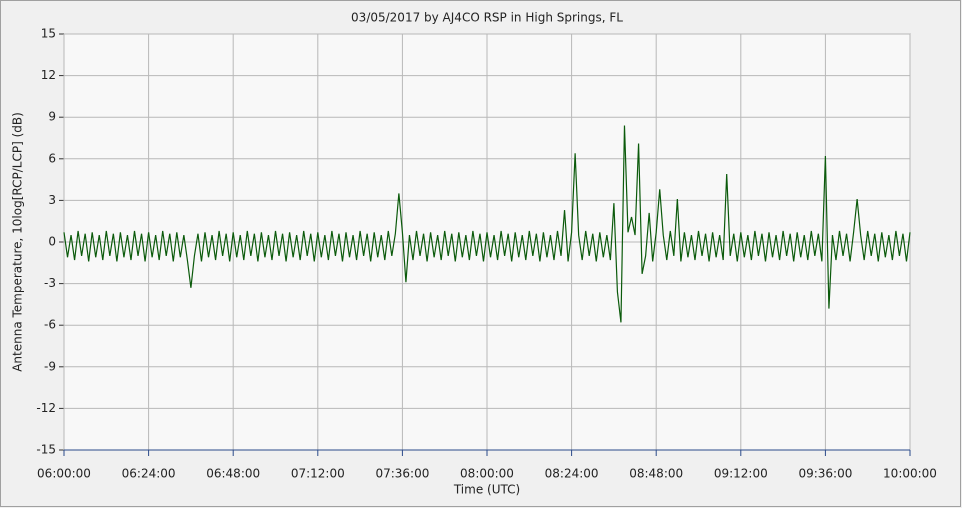 This screenshot has height=508, width=962. What do you see at coordinates (48, 34) in the screenshot?
I see `y-tick-label: 15` at bounding box center [48, 34].